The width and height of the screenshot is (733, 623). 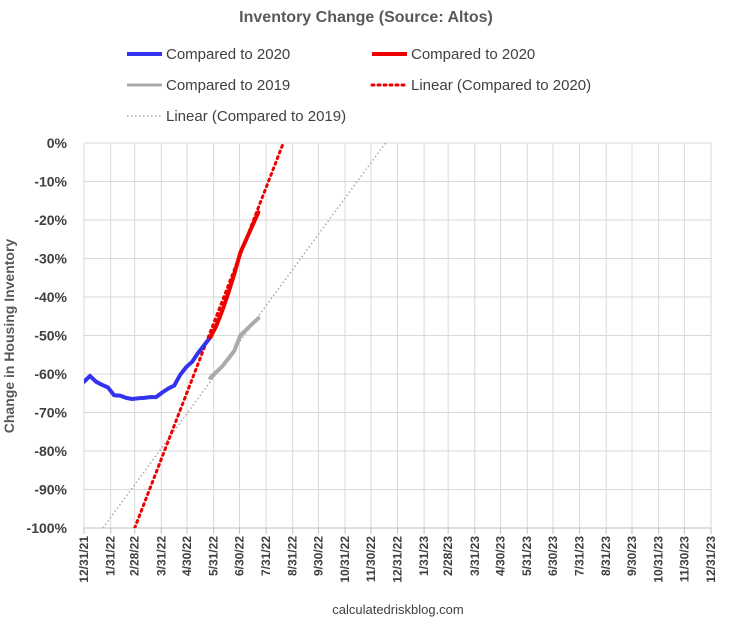 What do you see at coordinates (50, 490) in the screenshot?
I see `y-tick-label: -90%` at bounding box center [50, 490].